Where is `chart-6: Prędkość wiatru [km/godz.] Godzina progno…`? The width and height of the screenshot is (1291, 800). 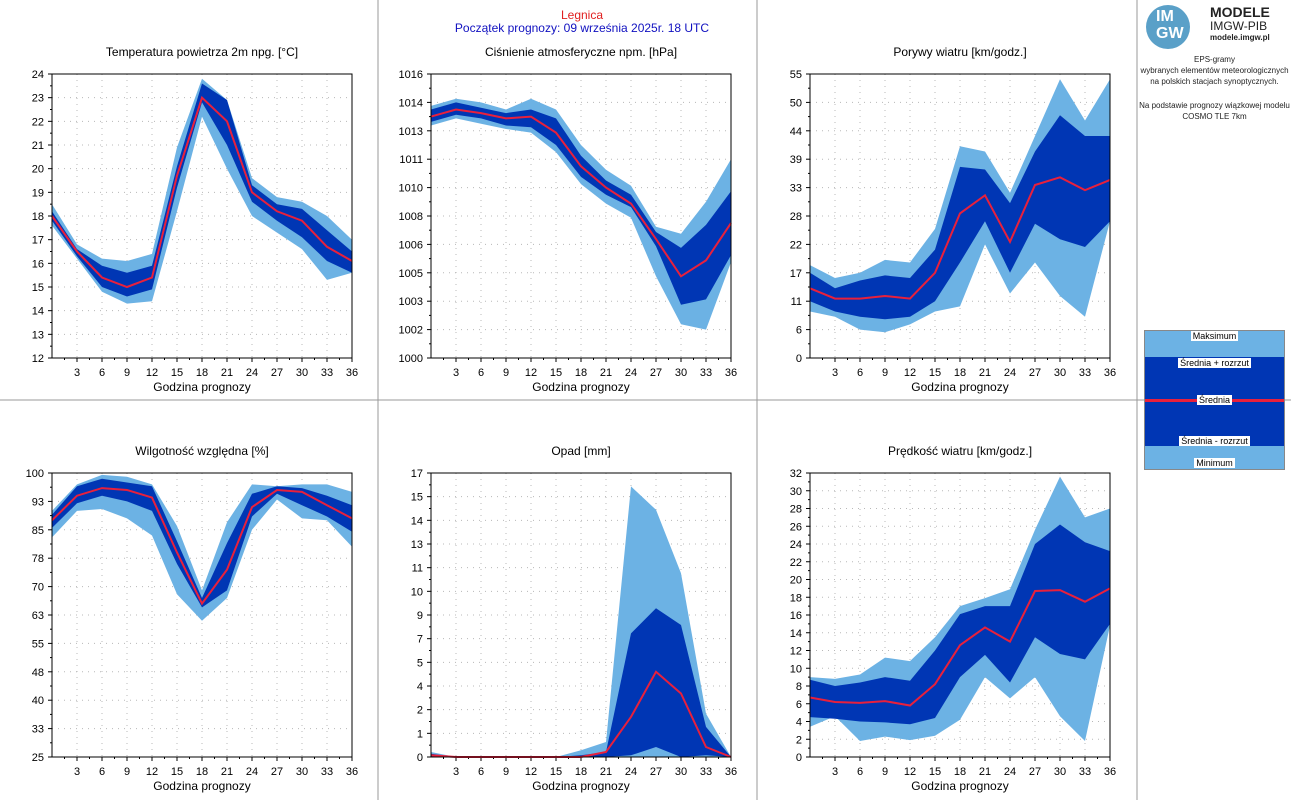 chart-6: Prędkość wiatru [km/godz.] Godzina progno… is located at coordinates (953, 618).